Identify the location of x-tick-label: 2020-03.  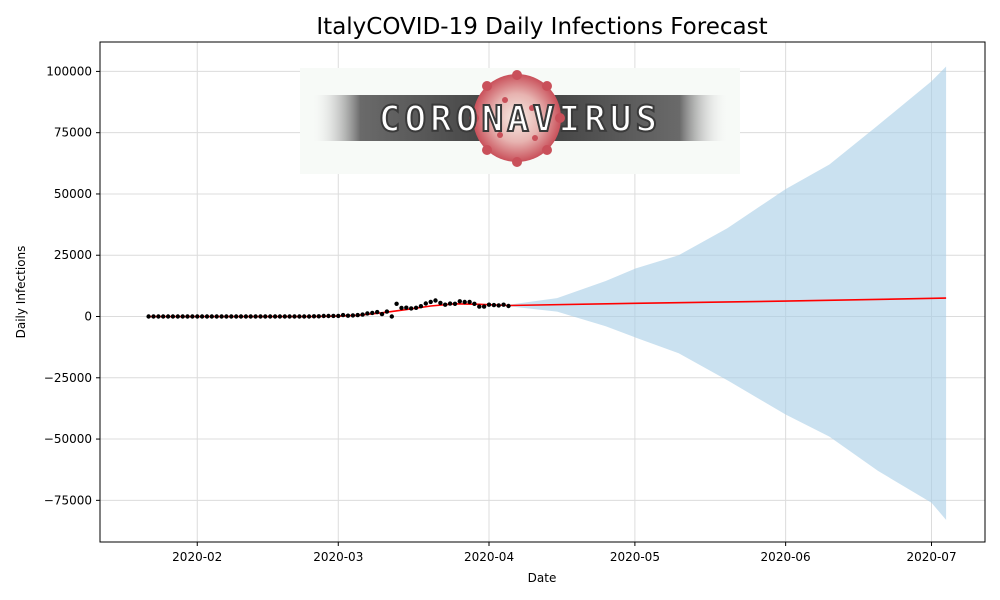
(338, 557).